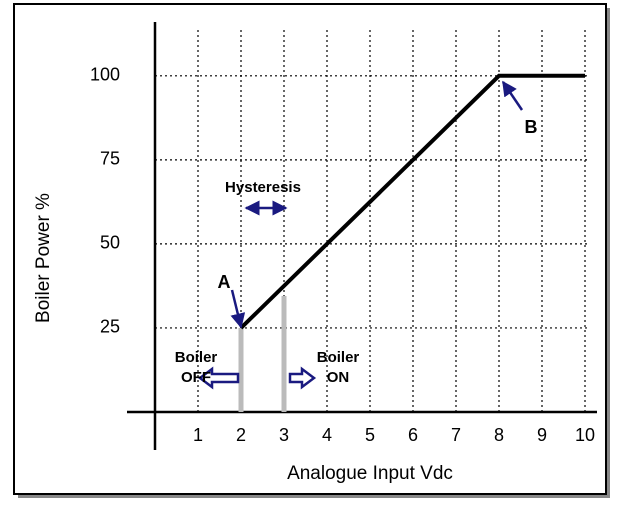  What do you see at coordinates (370, 435) in the screenshot?
I see `x-tick-label: 5` at bounding box center [370, 435].